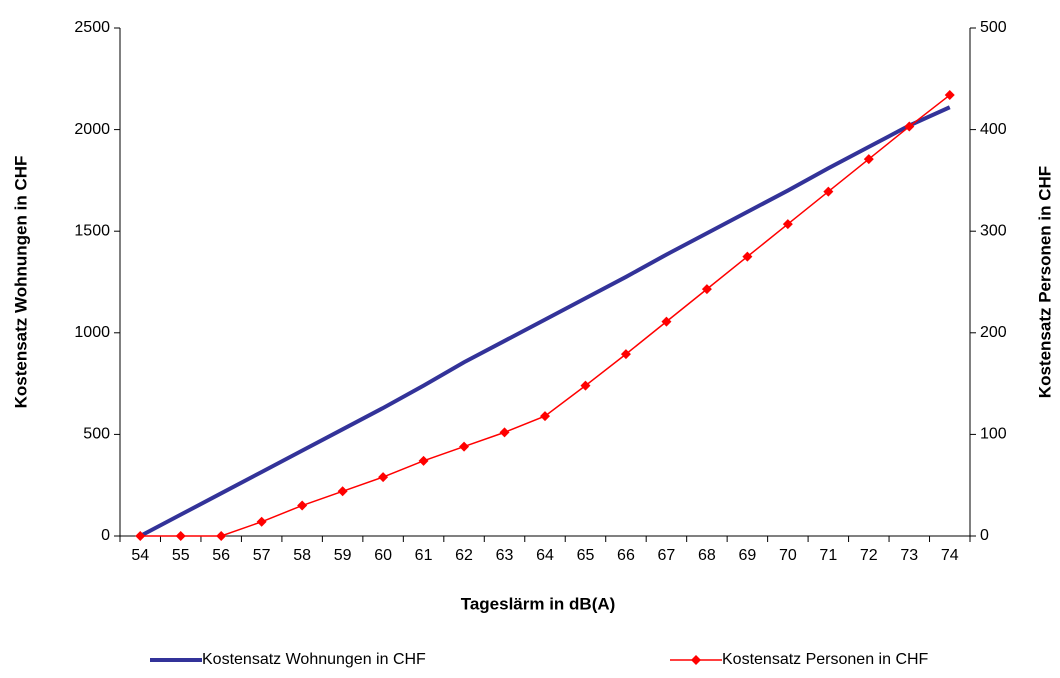 The height and width of the screenshot is (678, 1060). I want to click on y-tick-label: 1000, so click(92, 332).